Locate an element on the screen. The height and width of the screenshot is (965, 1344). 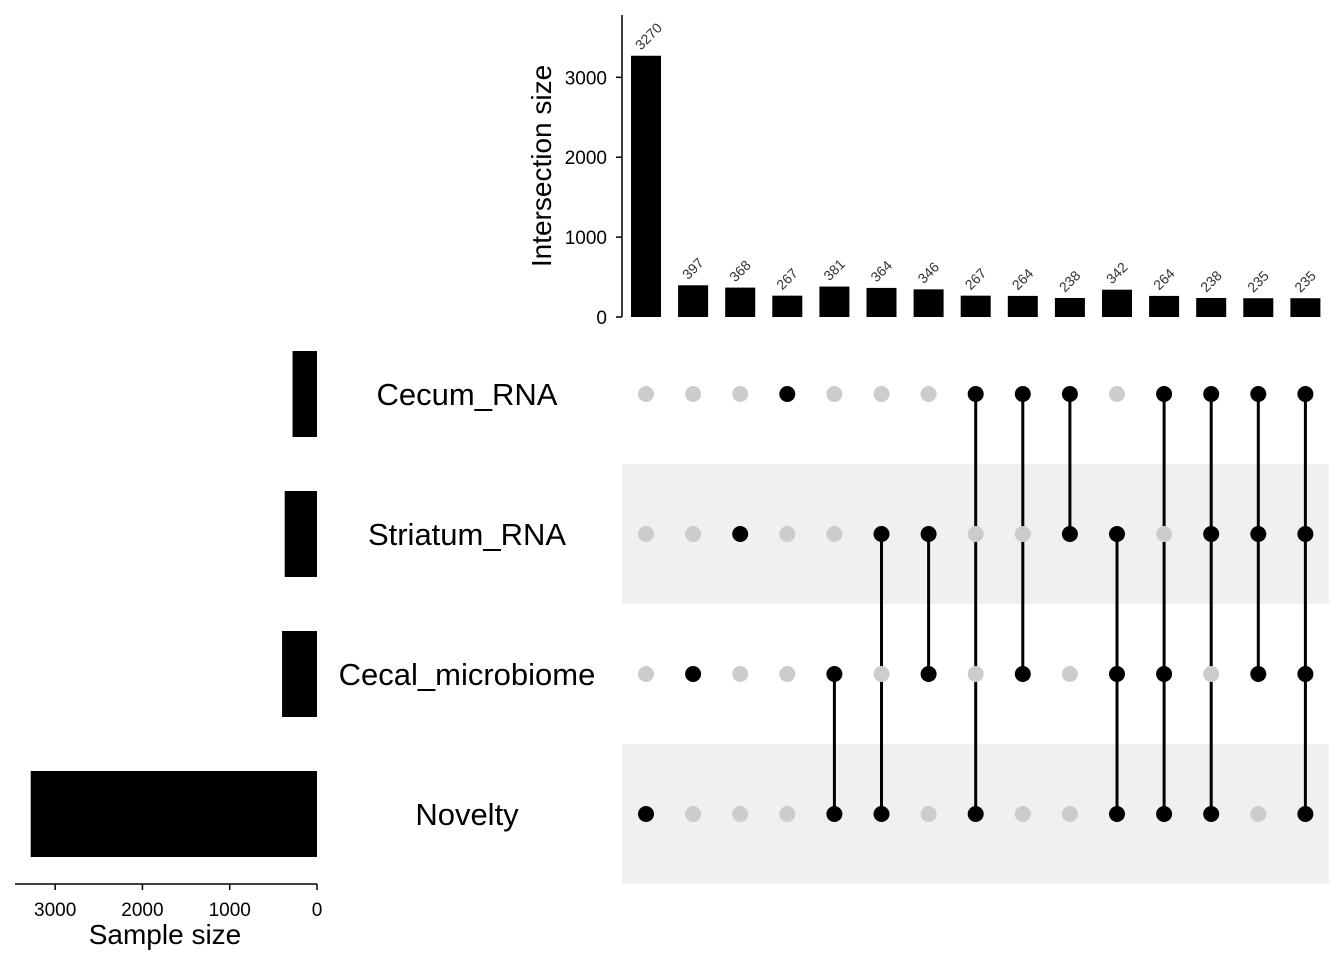
set-name-label: Cecal_microbiome is located at coordinates (467, 674).